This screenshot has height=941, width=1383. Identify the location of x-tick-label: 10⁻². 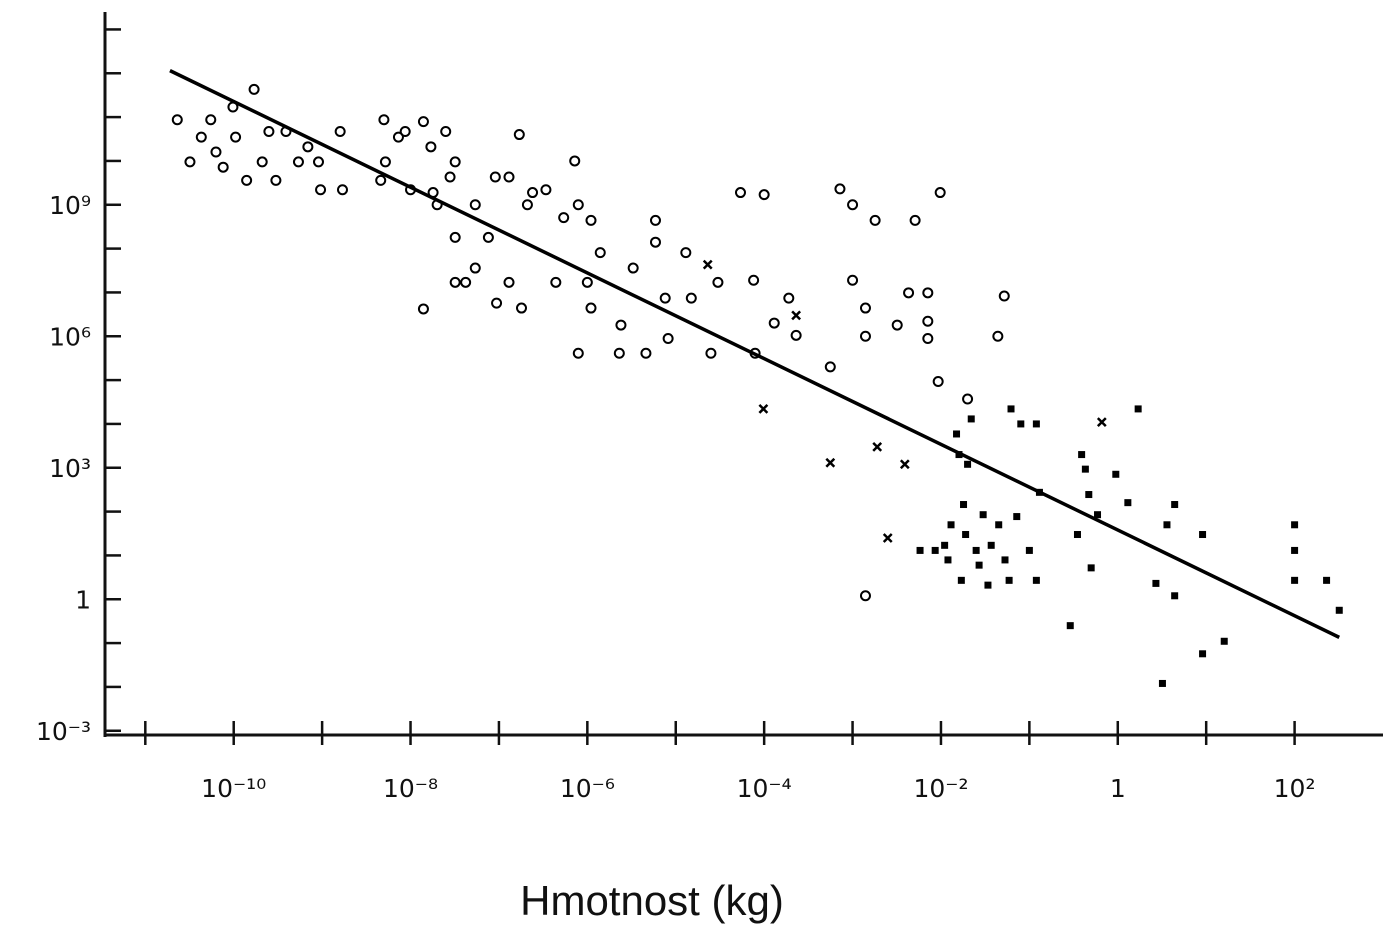
(940, 788).